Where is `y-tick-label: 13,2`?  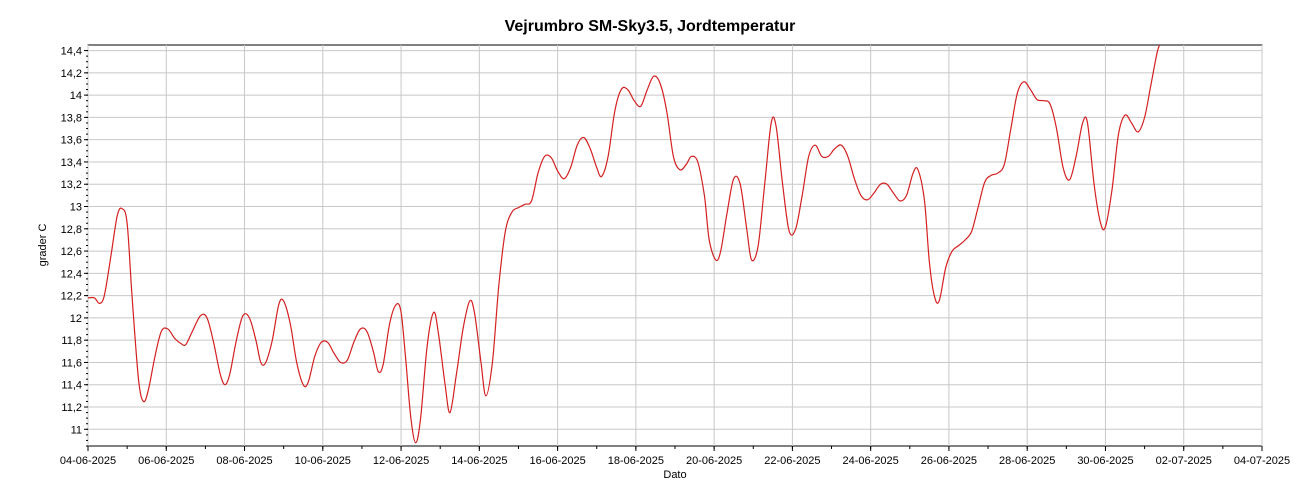 y-tick-label: 13,2 is located at coordinates (71, 185).